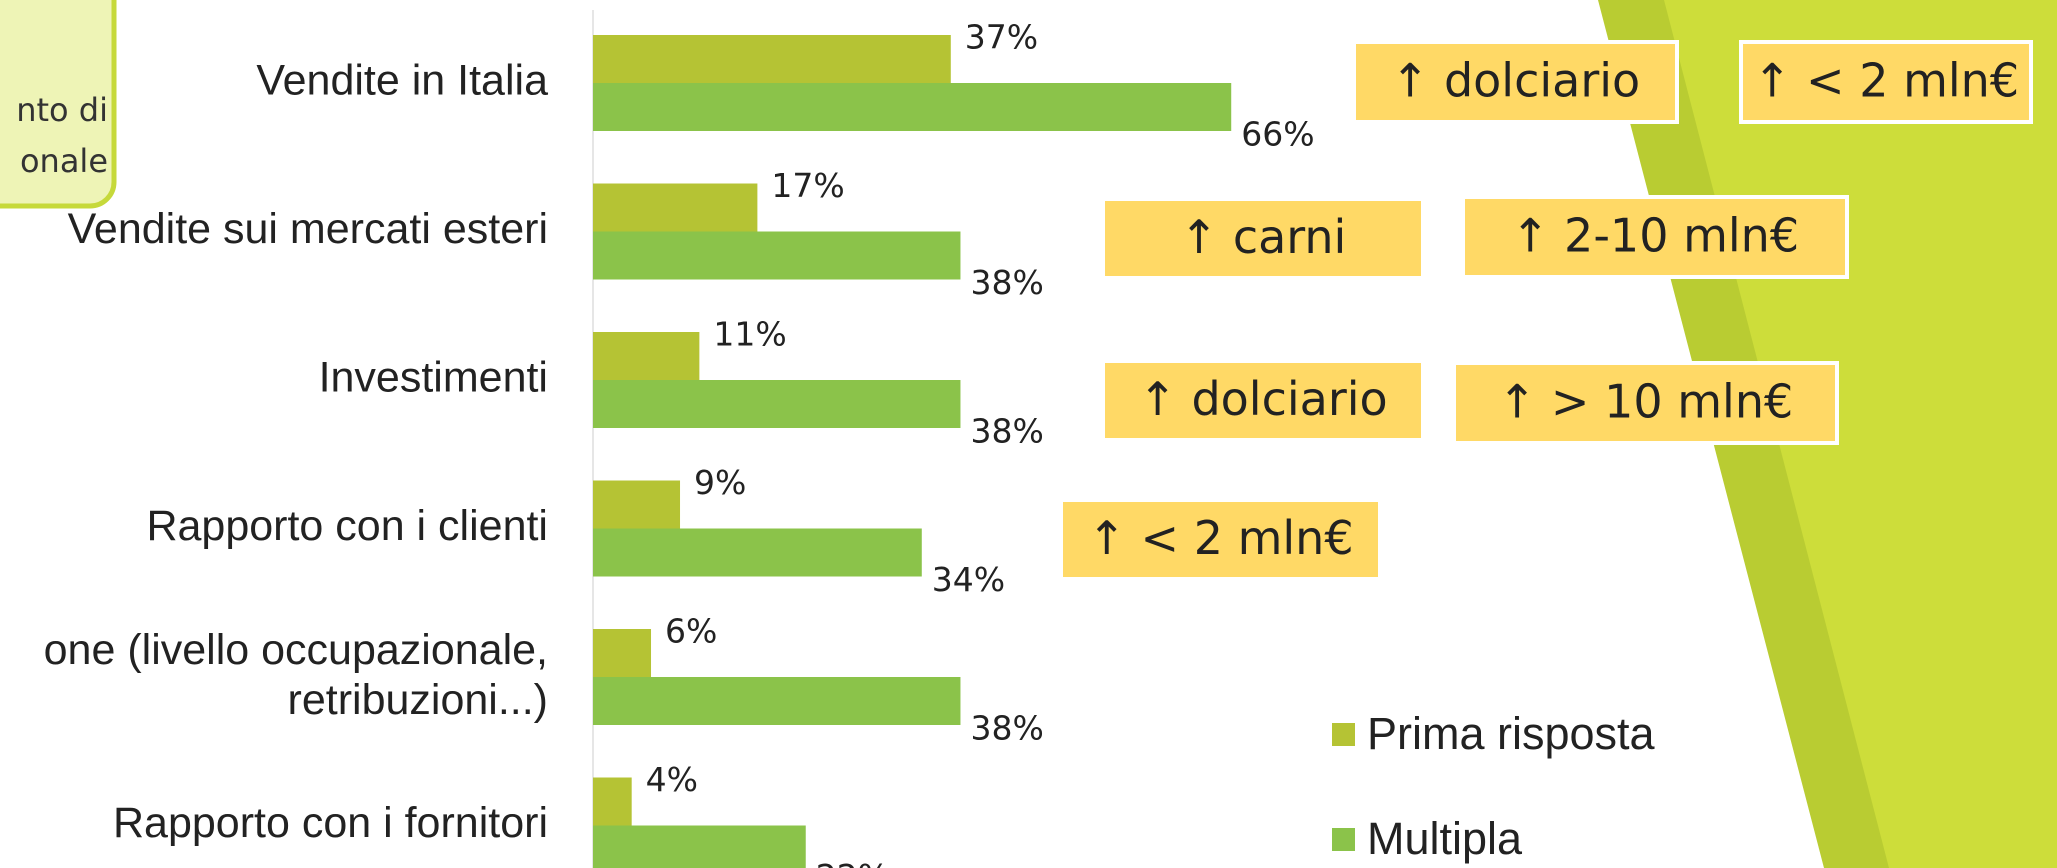 The height and width of the screenshot is (868, 2057). What do you see at coordinates (418, 700) in the screenshot?
I see `category-line: retribuzioni...)` at bounding box center [418, 700].